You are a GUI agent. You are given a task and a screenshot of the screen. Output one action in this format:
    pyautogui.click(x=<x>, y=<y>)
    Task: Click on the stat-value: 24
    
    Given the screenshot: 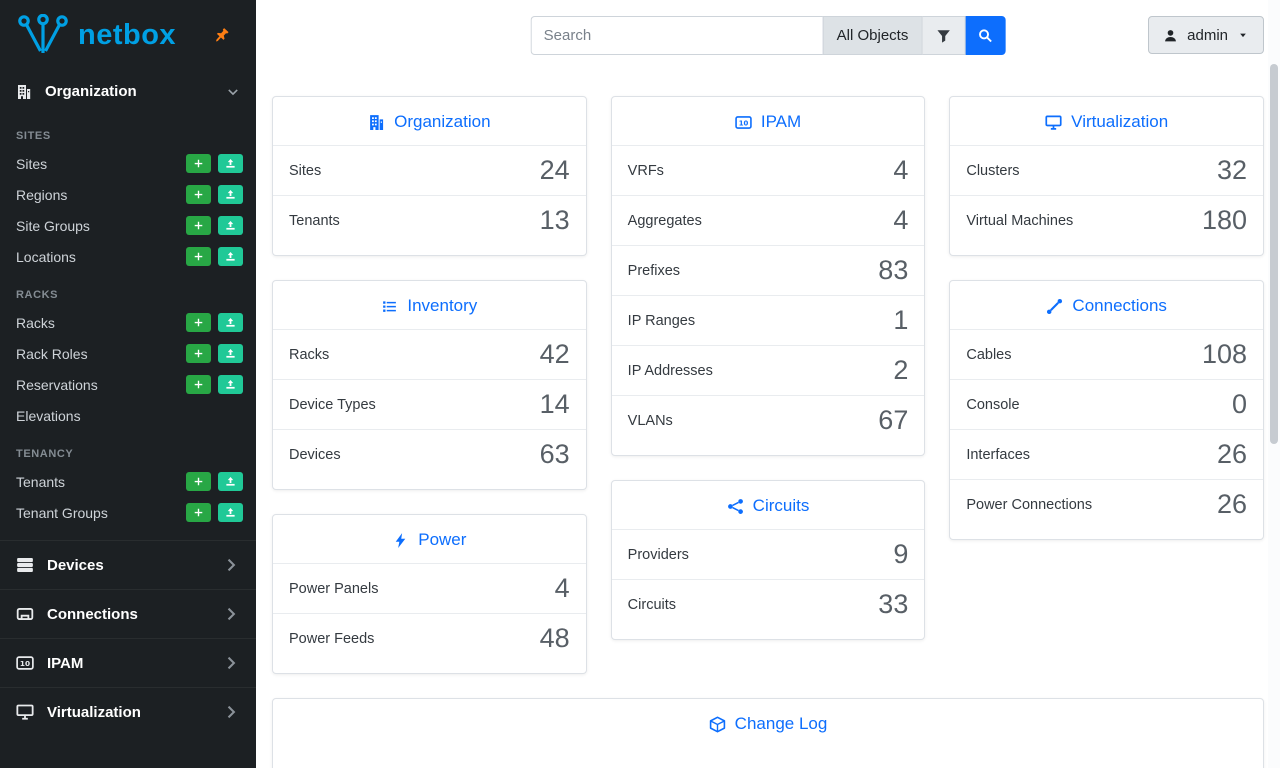 What is the action you would take?
    pyautogui.click(x=554, y=170)
    